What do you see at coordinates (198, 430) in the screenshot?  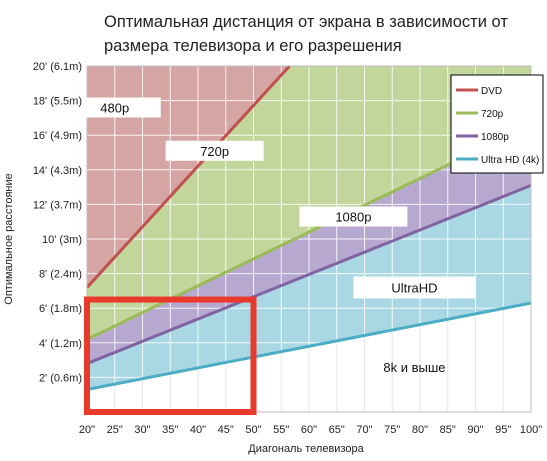 I see `x-tick-label: 40"` at bounding box center [198, 430].